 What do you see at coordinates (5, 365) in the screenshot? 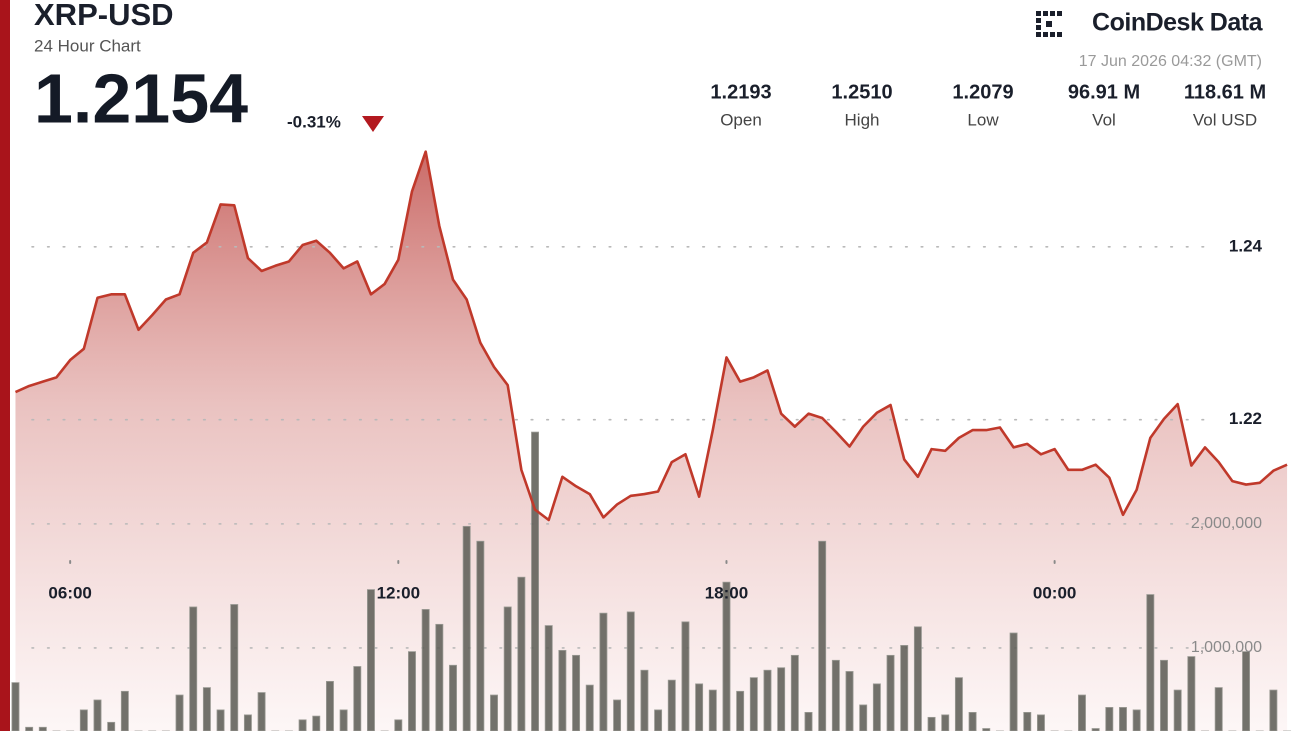
I see `accent-bar` at bounding box center [5, 365].